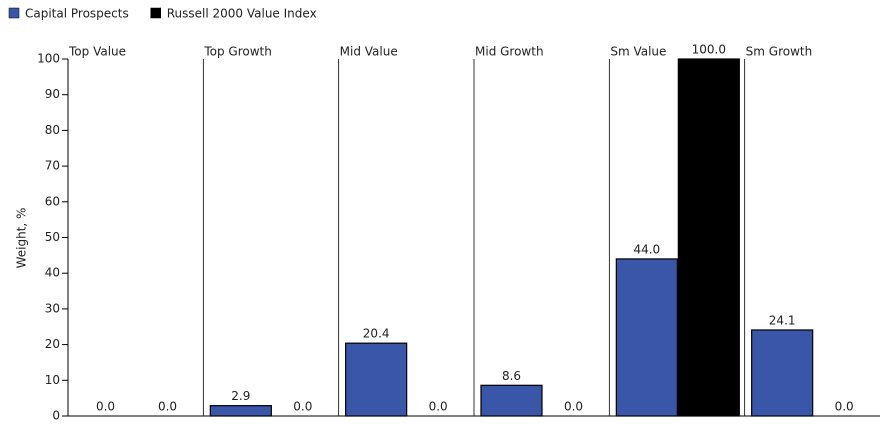 Image resolution: width=893 pixels, height=425 pixels. I want to click on y-tick-label: 70, so click(52, 166).